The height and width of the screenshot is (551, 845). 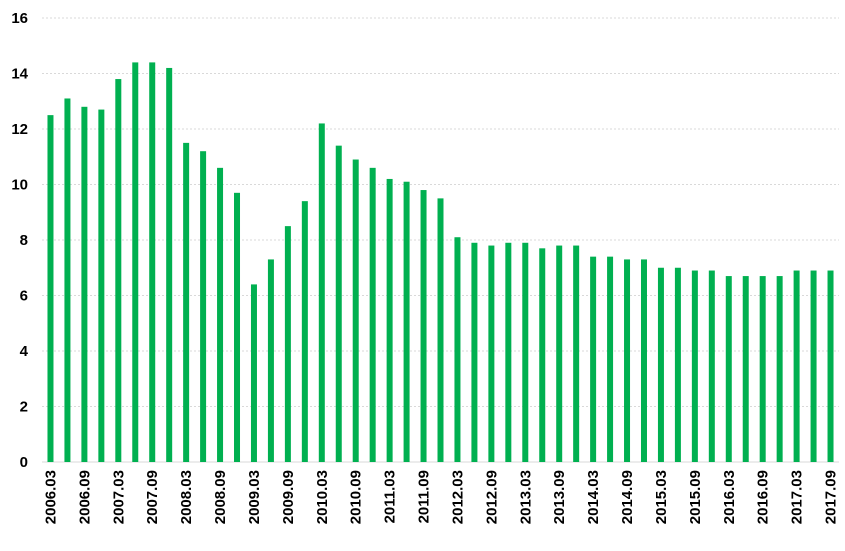 I want to click on x-tick-label: 2012.03, so click(x=457, y=497).